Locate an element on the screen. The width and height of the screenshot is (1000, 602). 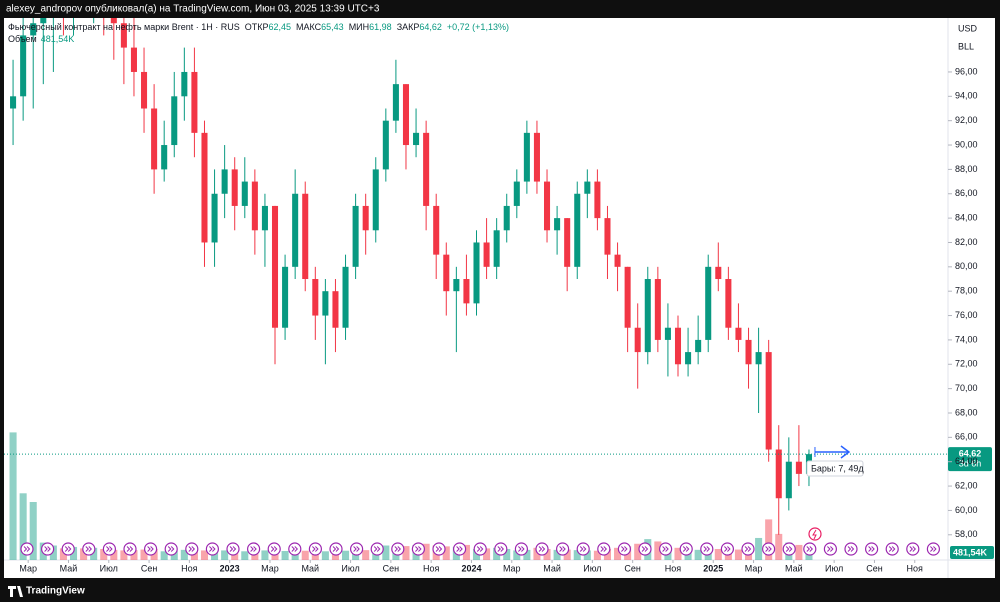
x-tick-label: 2024 is located at coordinates (471, 568).